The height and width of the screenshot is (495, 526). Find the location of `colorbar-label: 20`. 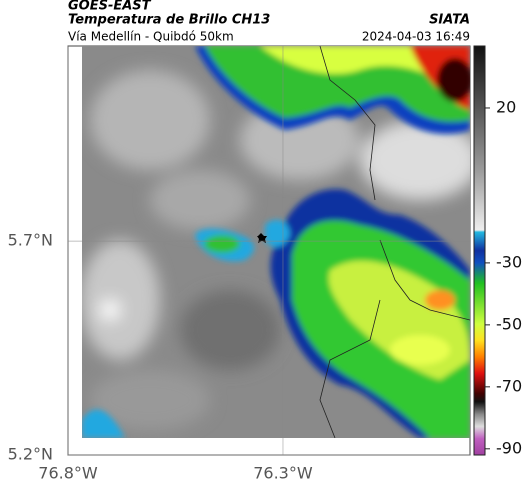

colorbar-label: 20 is located at coordinates (506, 106).